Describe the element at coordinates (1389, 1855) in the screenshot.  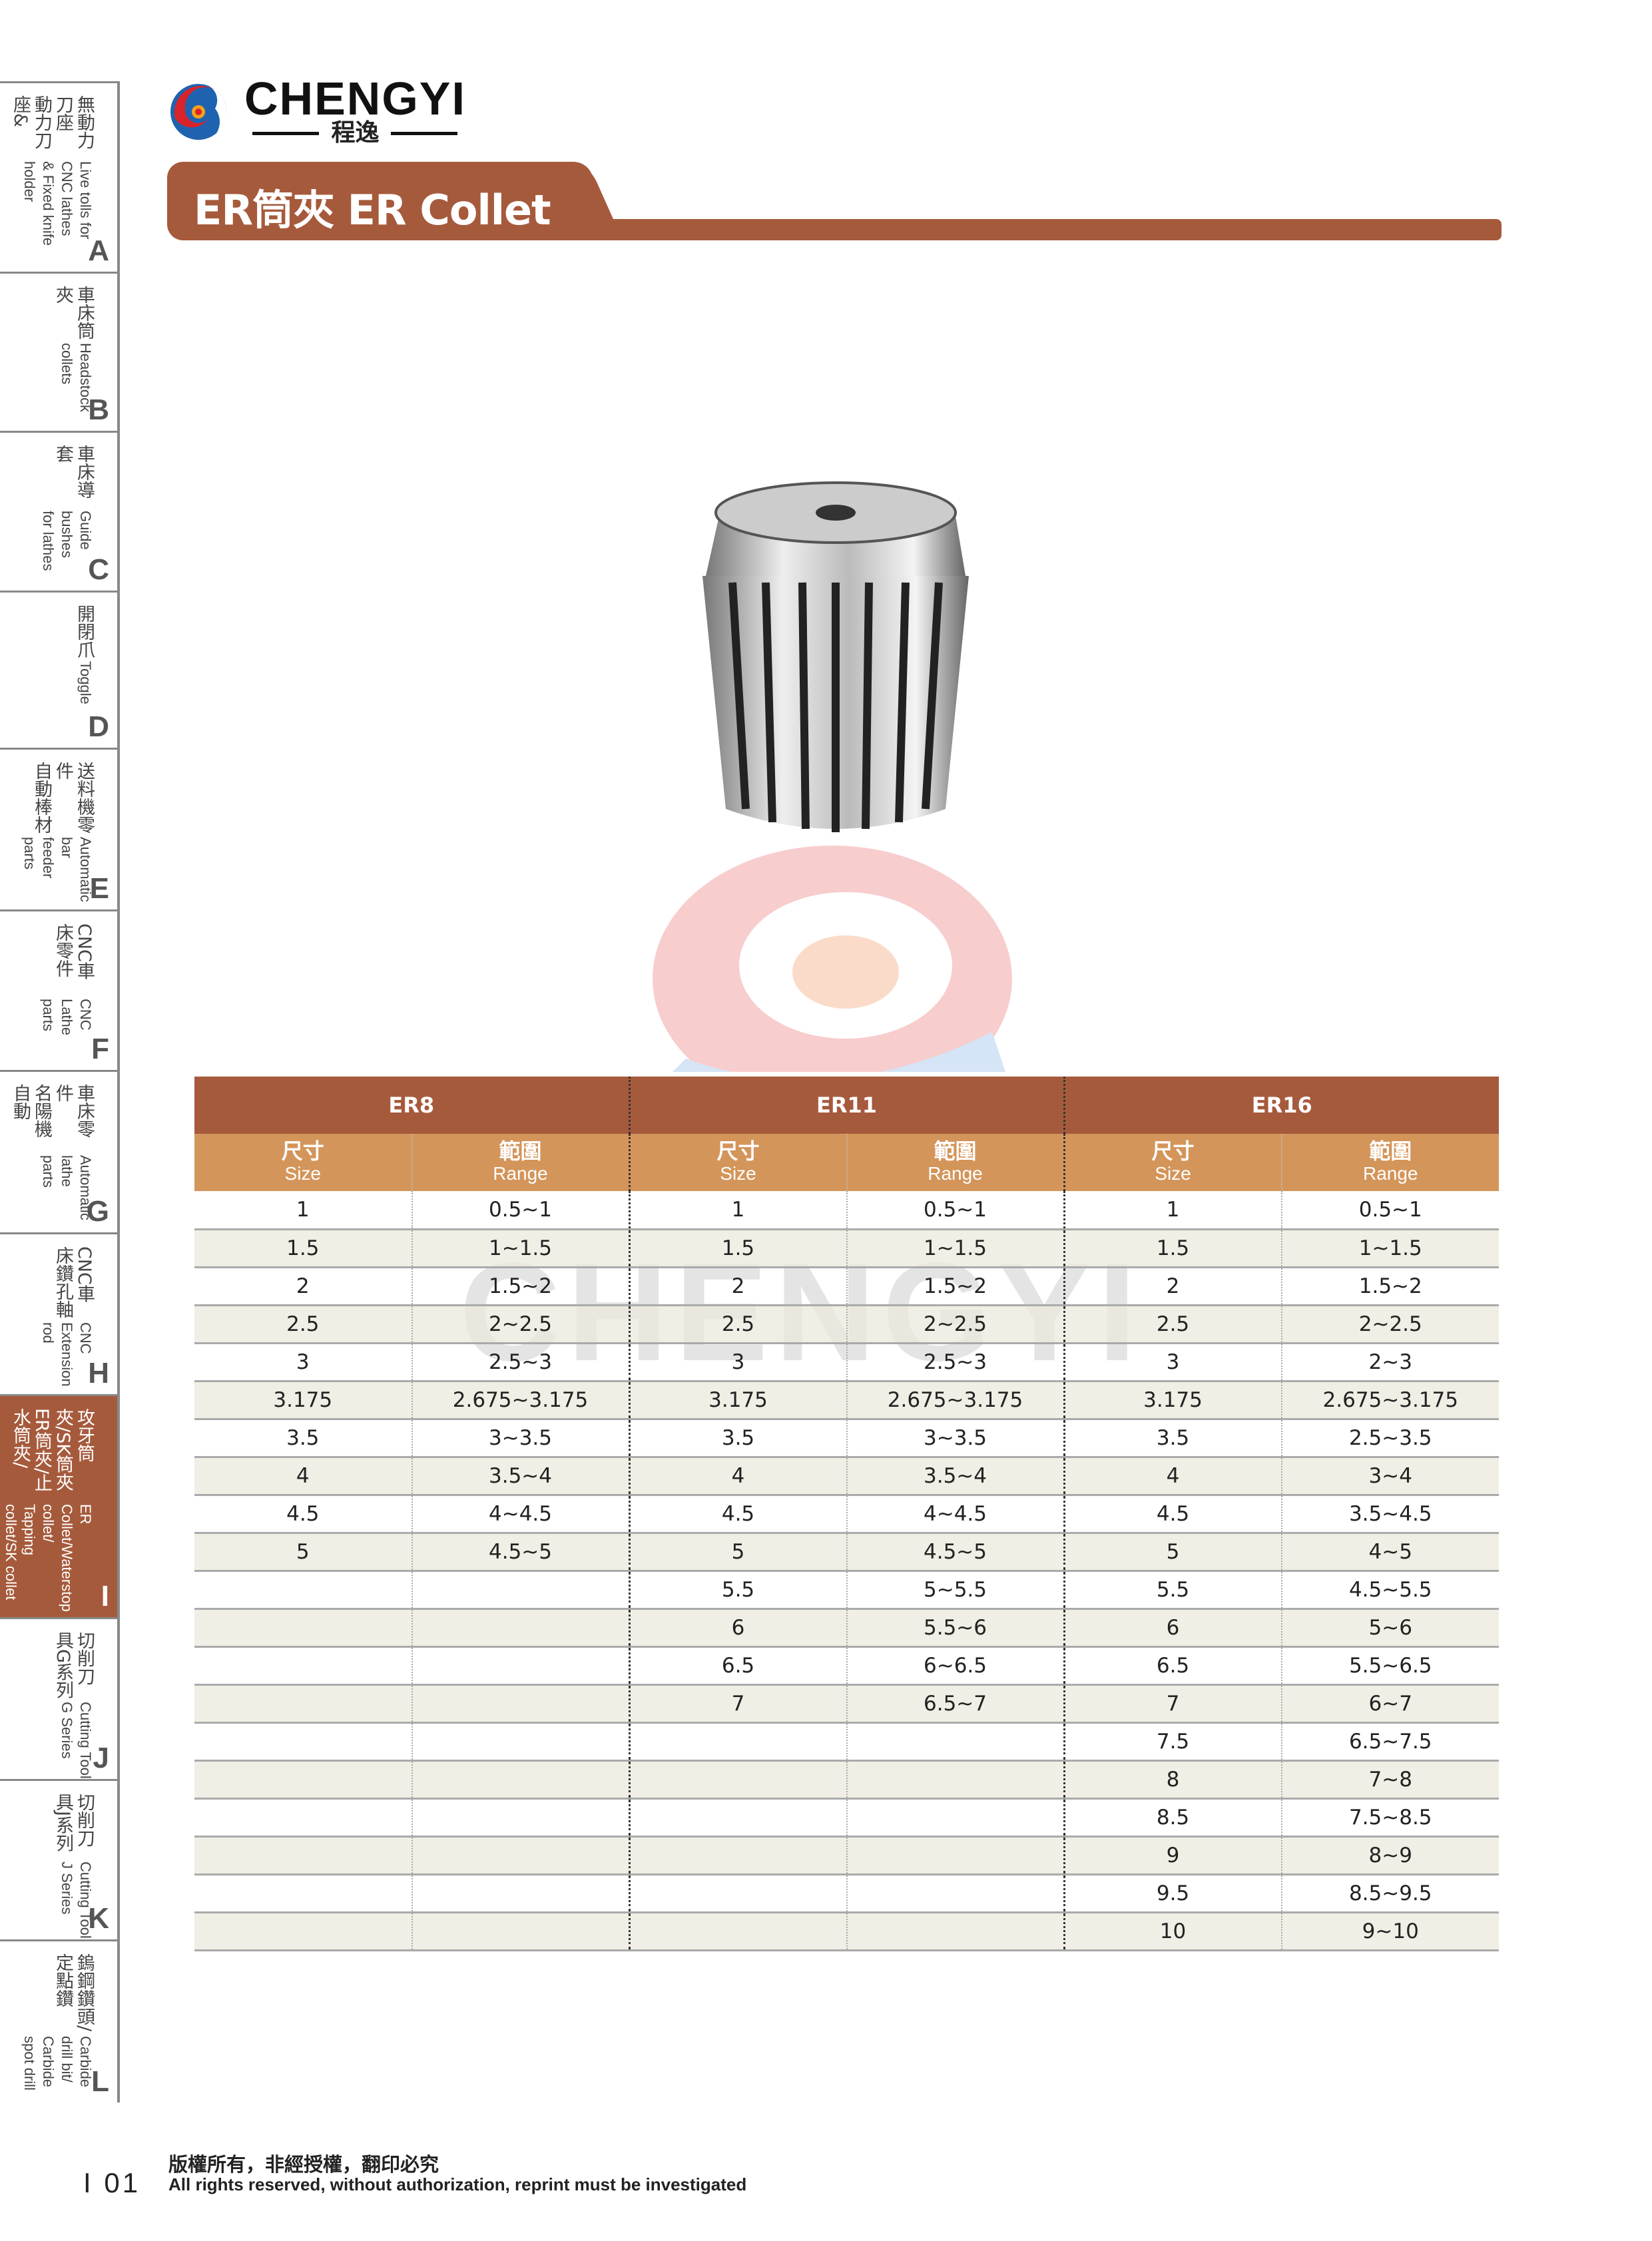
I see `range-cell: 8~9` at that location.